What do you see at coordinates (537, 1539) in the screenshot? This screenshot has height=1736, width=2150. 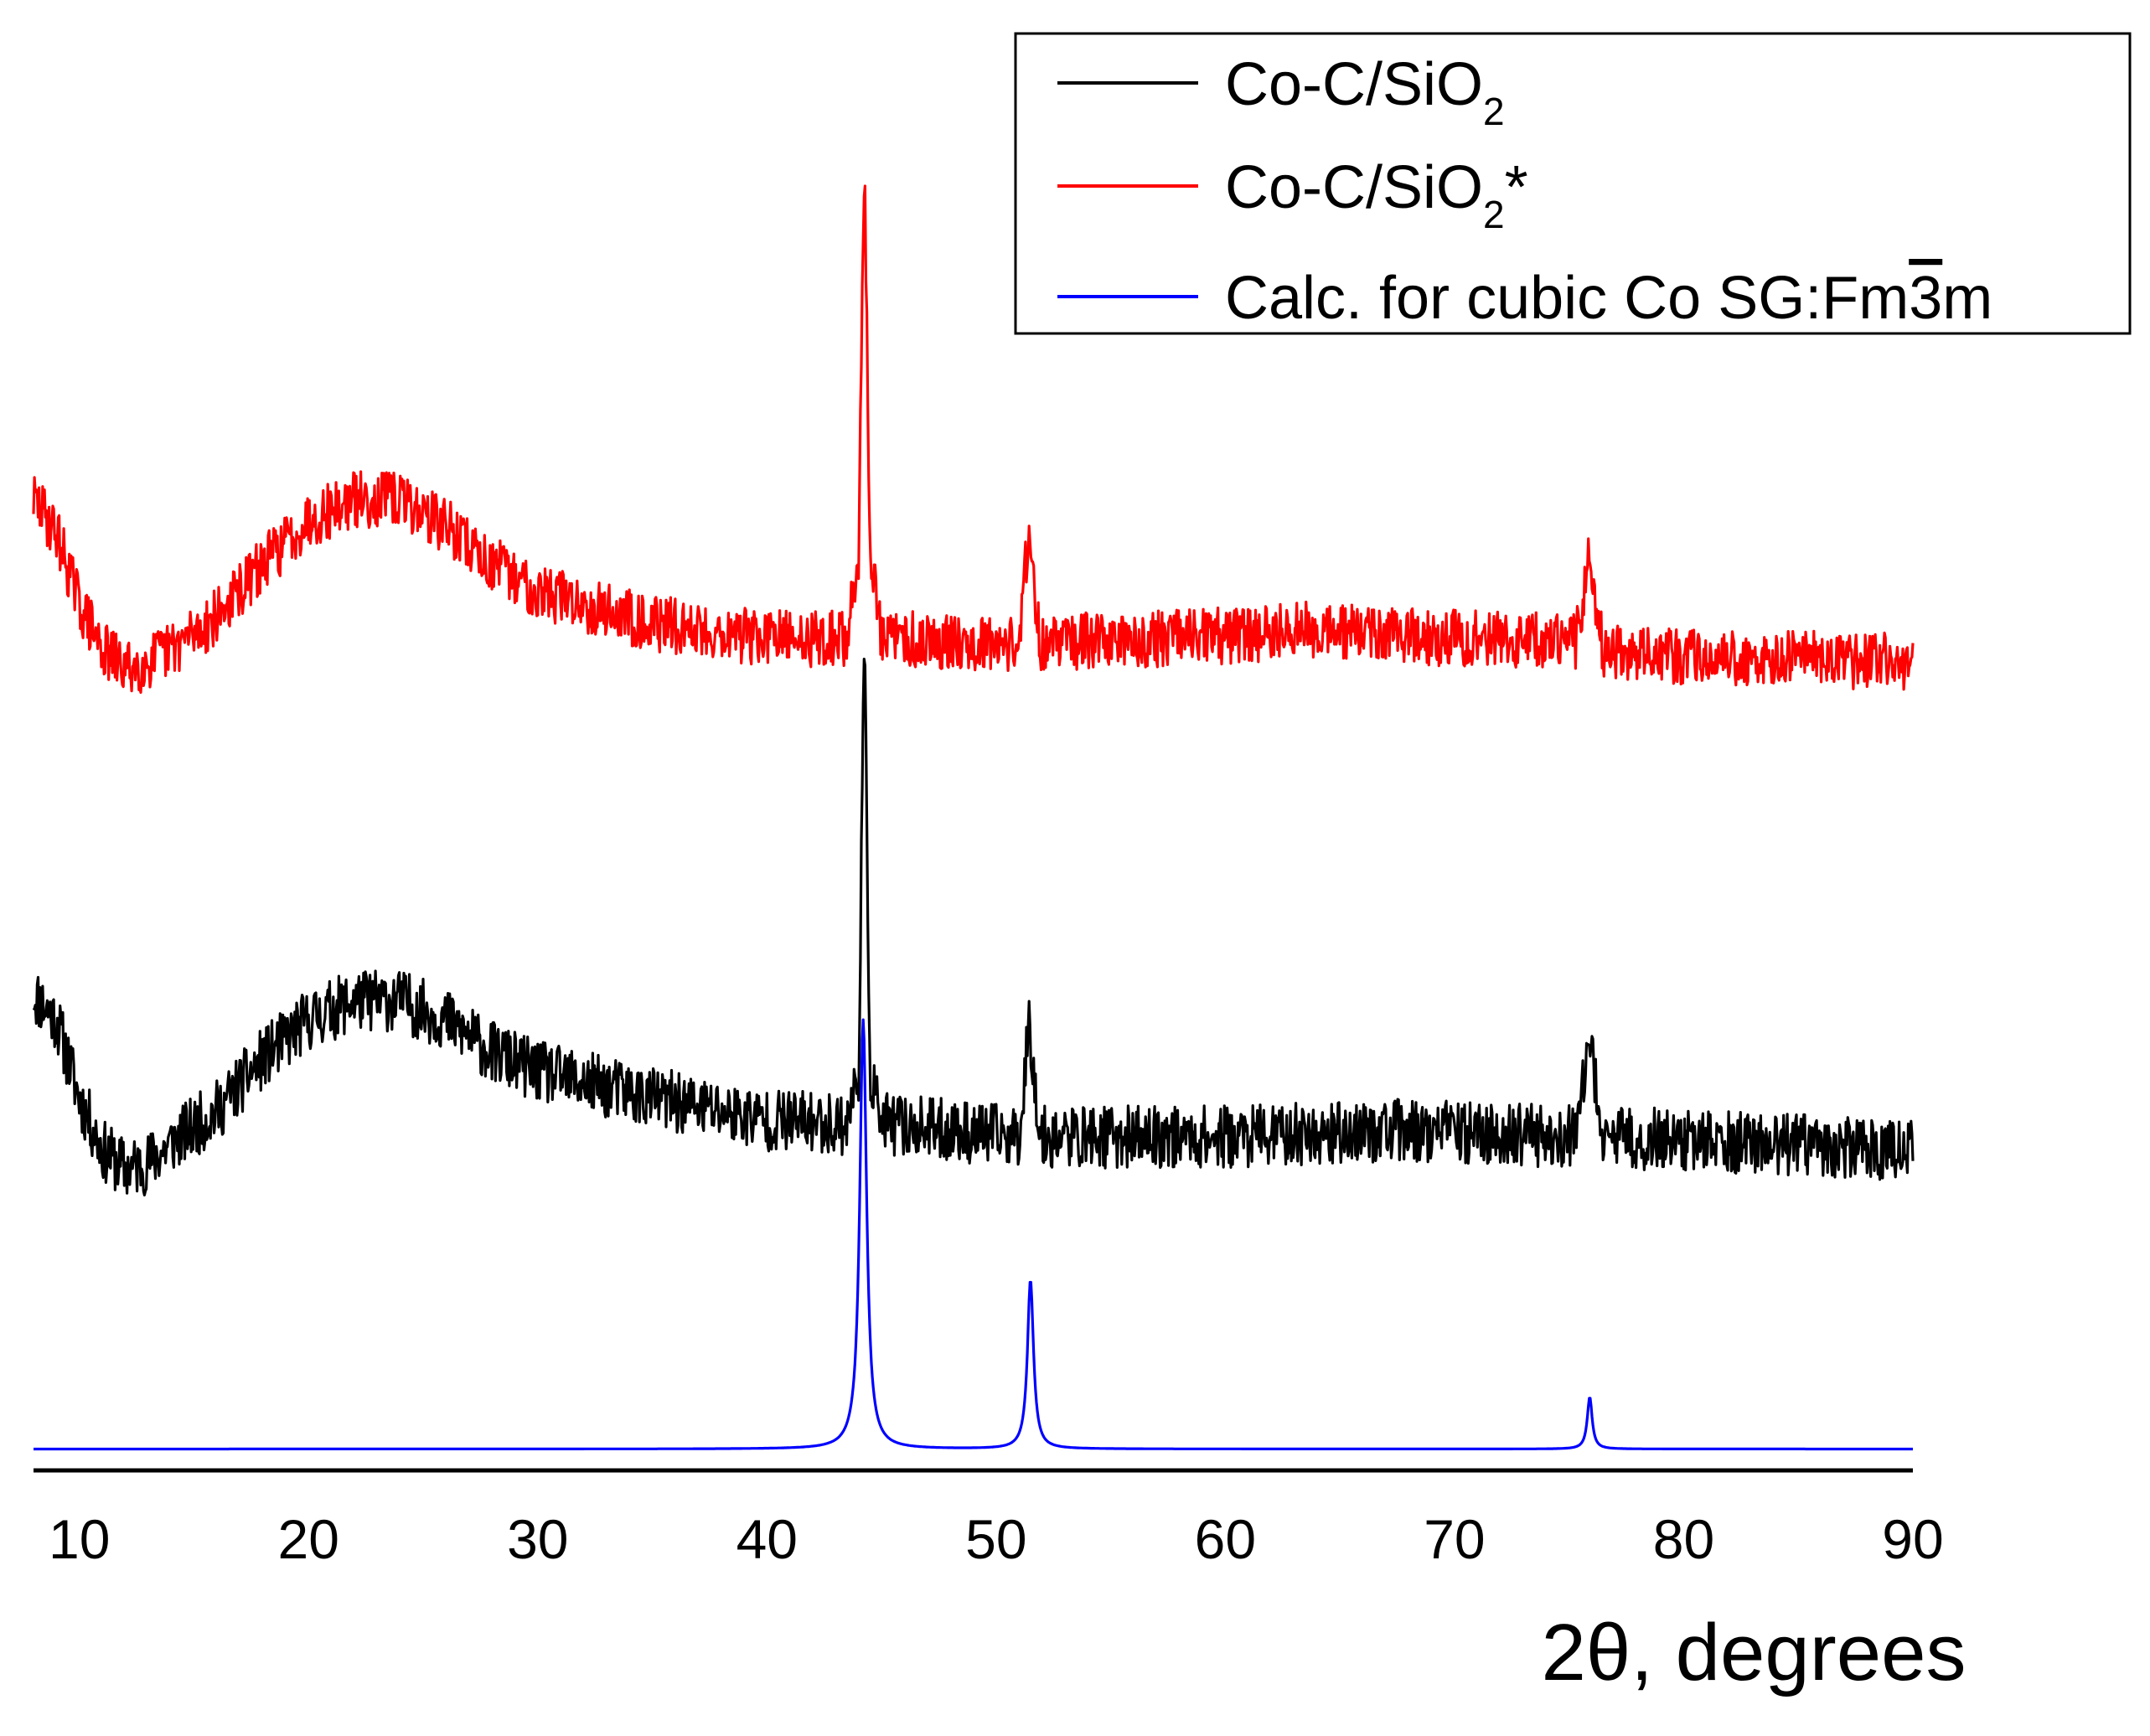 I see `x-tick-label: 30` at bounding box center [537, 1539].